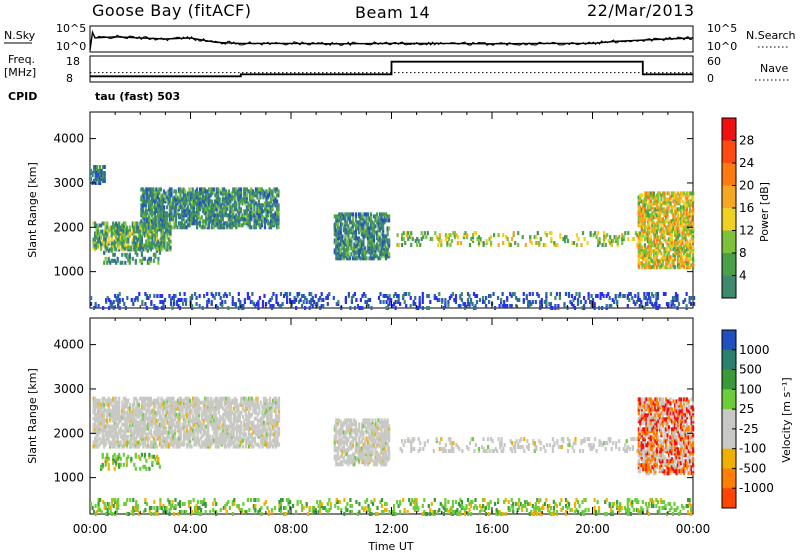  Describe the element at coordinates (746, 141) in the screenshot. I see `colorbar-tick-label: 28` at that location.